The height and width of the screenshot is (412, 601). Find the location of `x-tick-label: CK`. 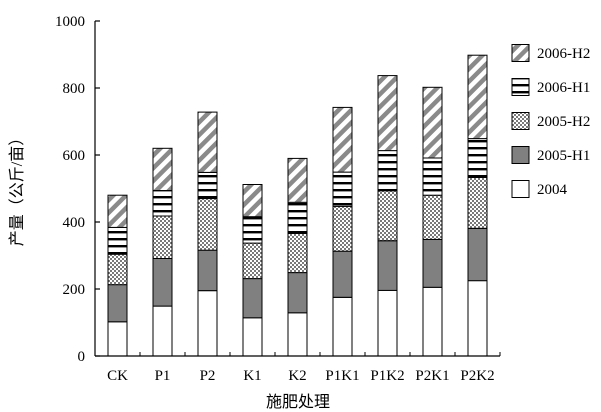

x-tick-label: CK is located at coordinates (117, 376).